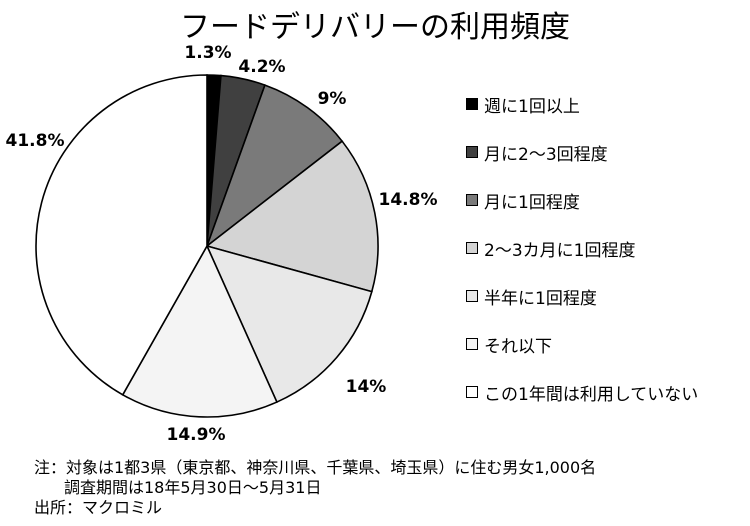  Describe the element at coordinates (207, 53) in the screenshot. I see `slice-value-label-1: 1.3%` at that location.